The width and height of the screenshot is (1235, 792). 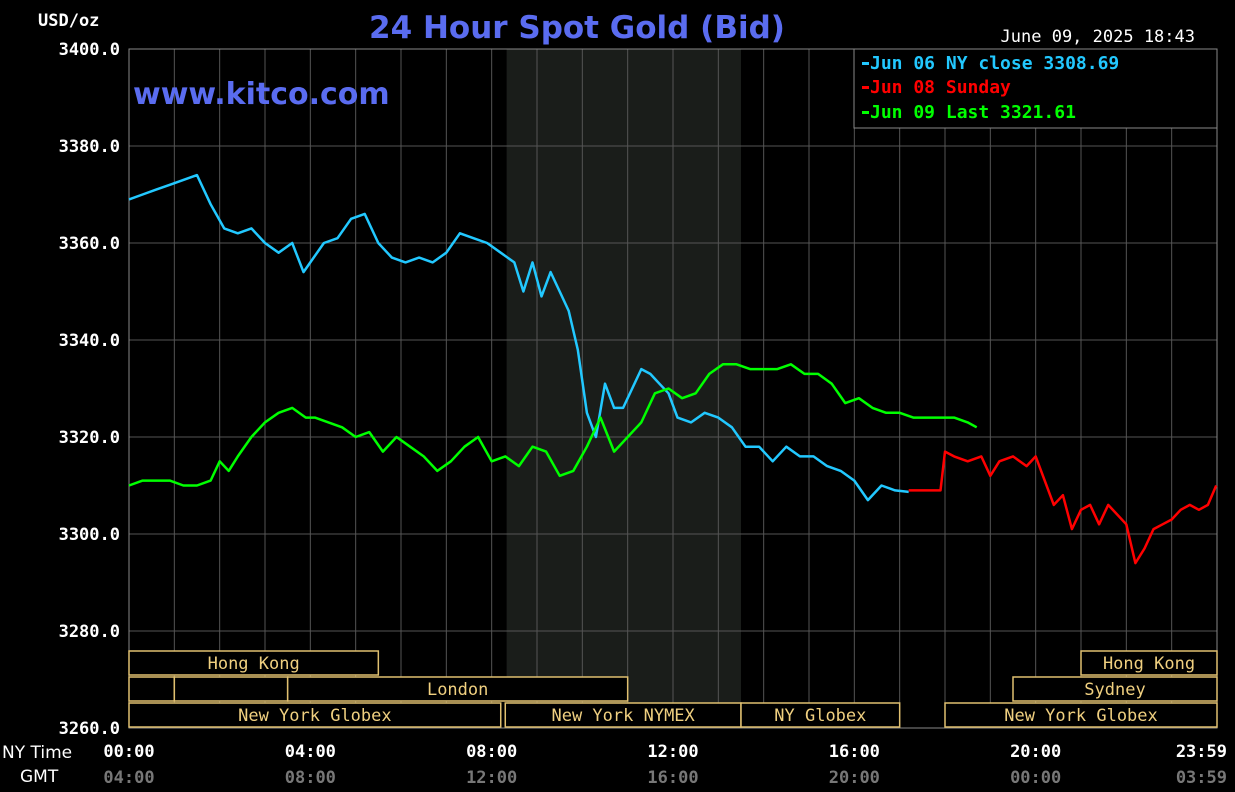 What do you see at coordinates (1201, 778) in the screenshot?
I see `x-tick-gmt-6: 03:59` at bounding box center [1201, 778].